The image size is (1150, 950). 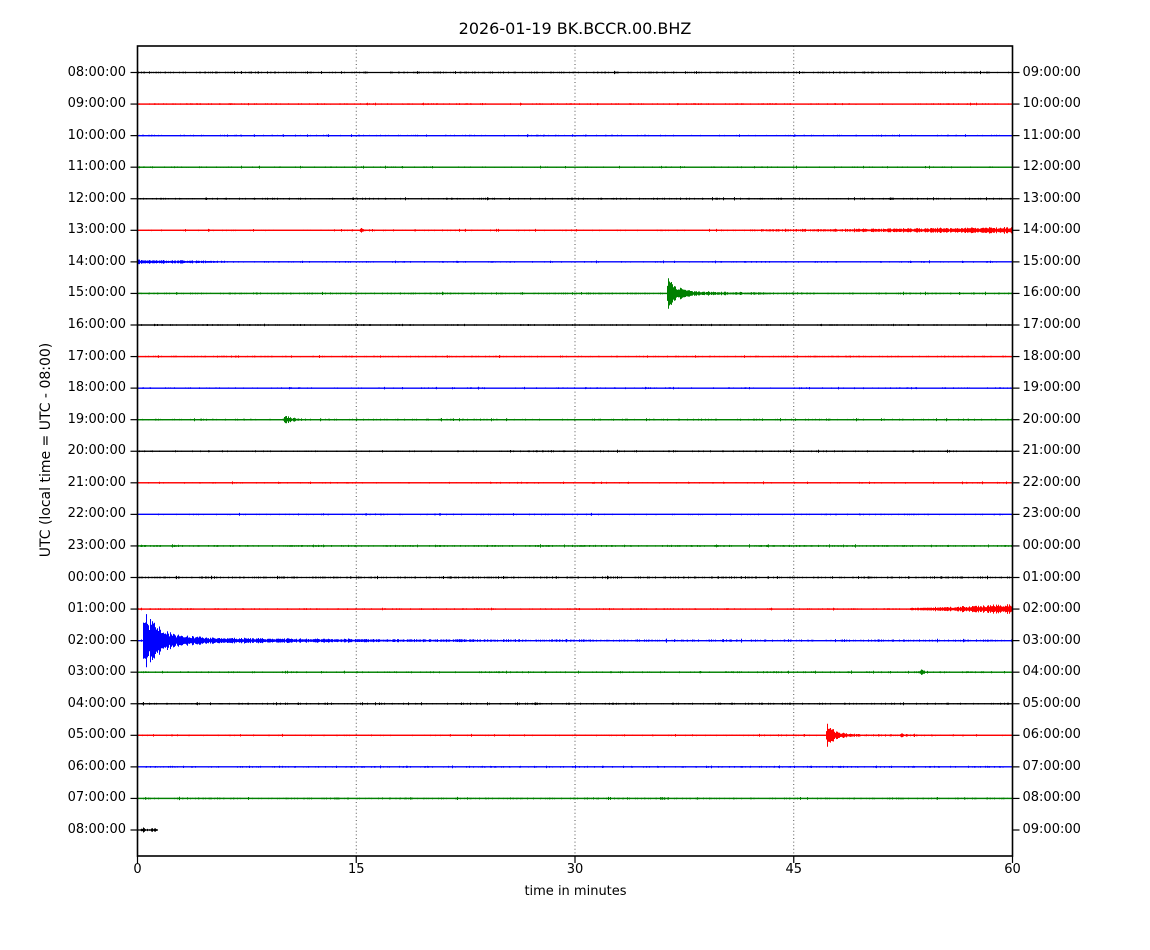 What do you see at coordinates (1051, 167) in the screenshot?
I see `local-time-label: 12:00:00` at bounding box center [1051, 167].